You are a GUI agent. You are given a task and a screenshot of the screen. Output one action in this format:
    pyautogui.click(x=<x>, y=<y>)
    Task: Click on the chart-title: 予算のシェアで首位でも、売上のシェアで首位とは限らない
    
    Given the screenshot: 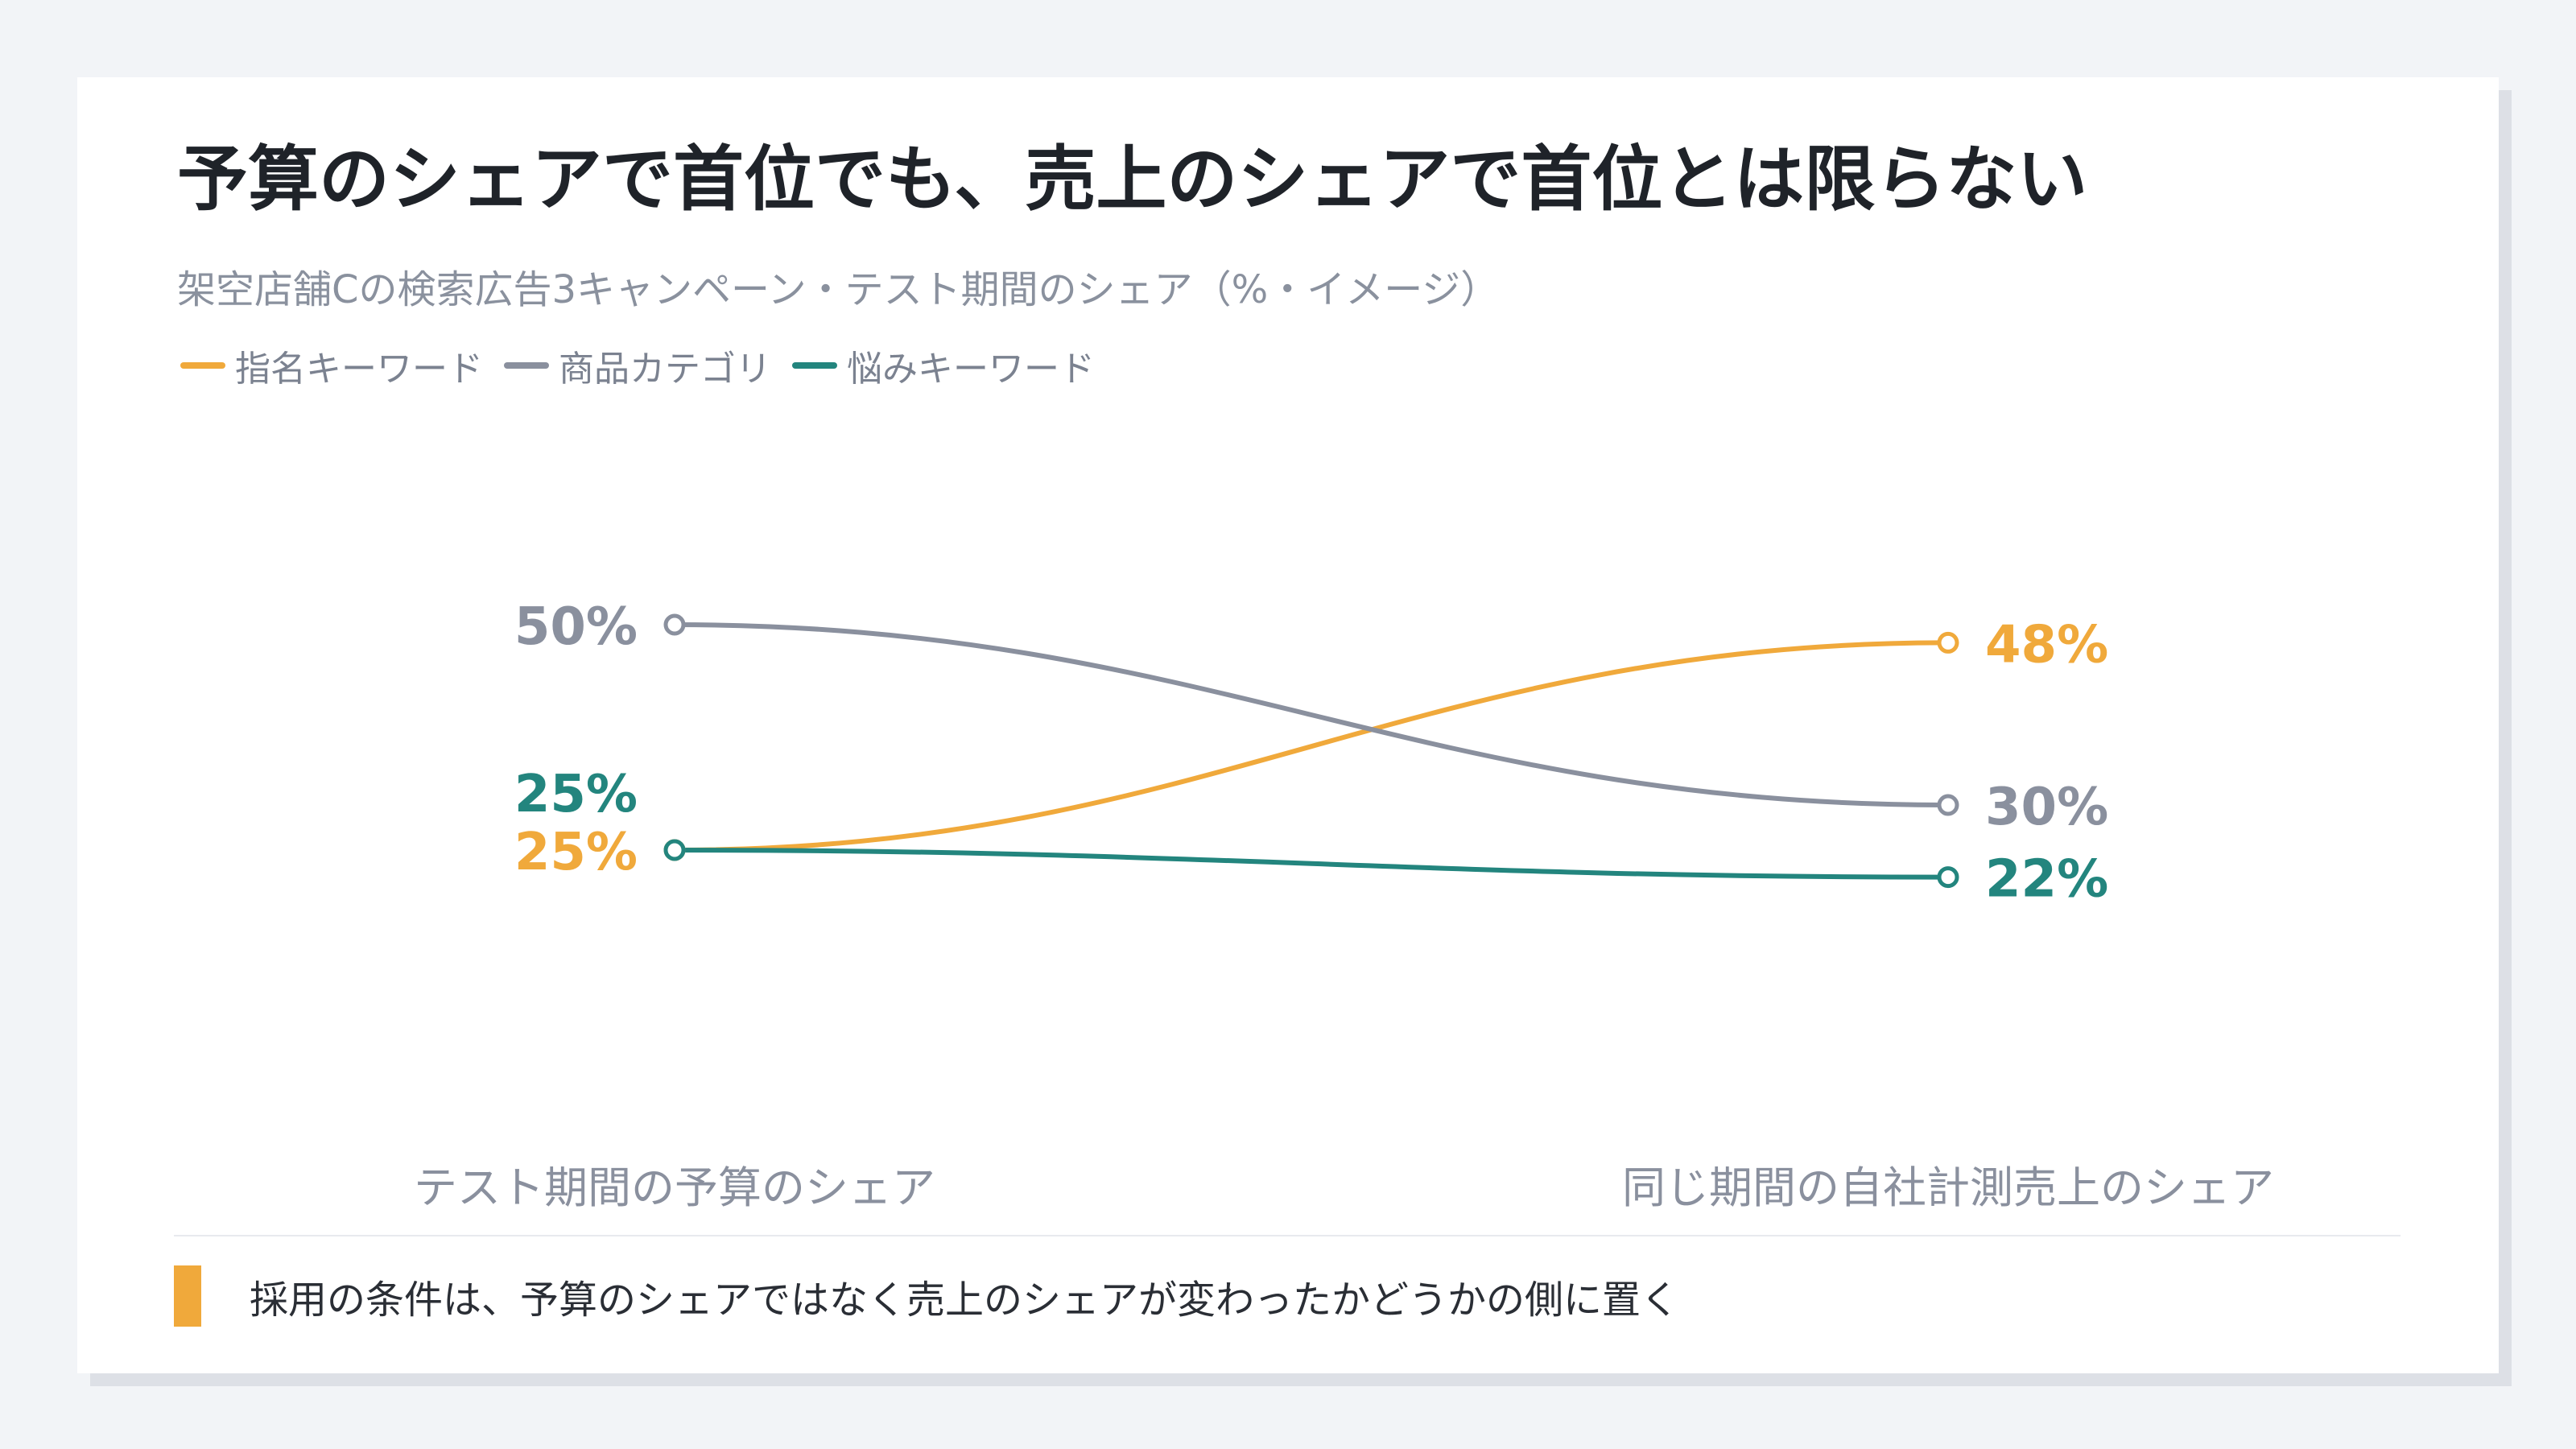 What is the action you would take?
    pyautogui.click(x=1132, y=179)
    